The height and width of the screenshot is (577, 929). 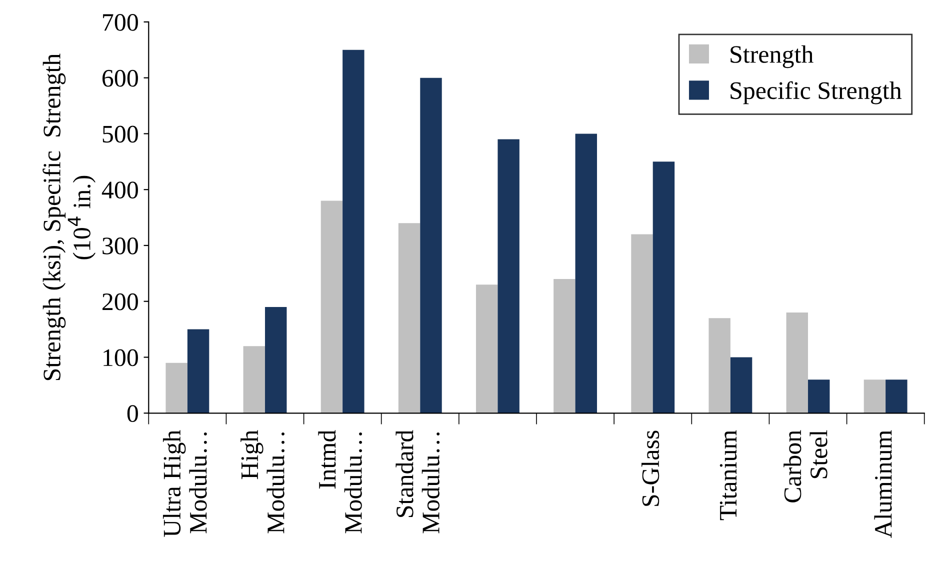 What do you see at coordinates (120, 78) in the screenshot?
I see `y-tick-label: 600` at bounding box center [120, 78].